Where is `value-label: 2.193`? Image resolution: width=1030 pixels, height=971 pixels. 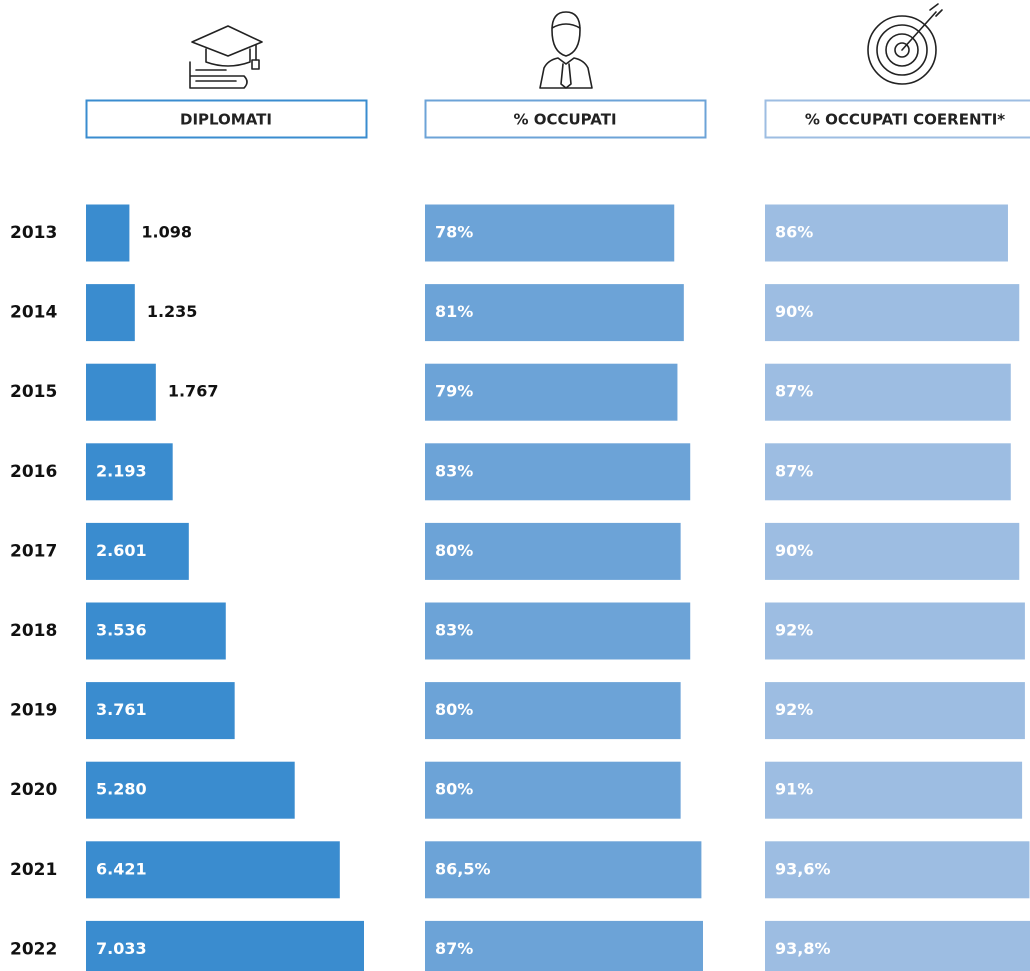
value-label: 2.193 is located at coordinates (121, 470).